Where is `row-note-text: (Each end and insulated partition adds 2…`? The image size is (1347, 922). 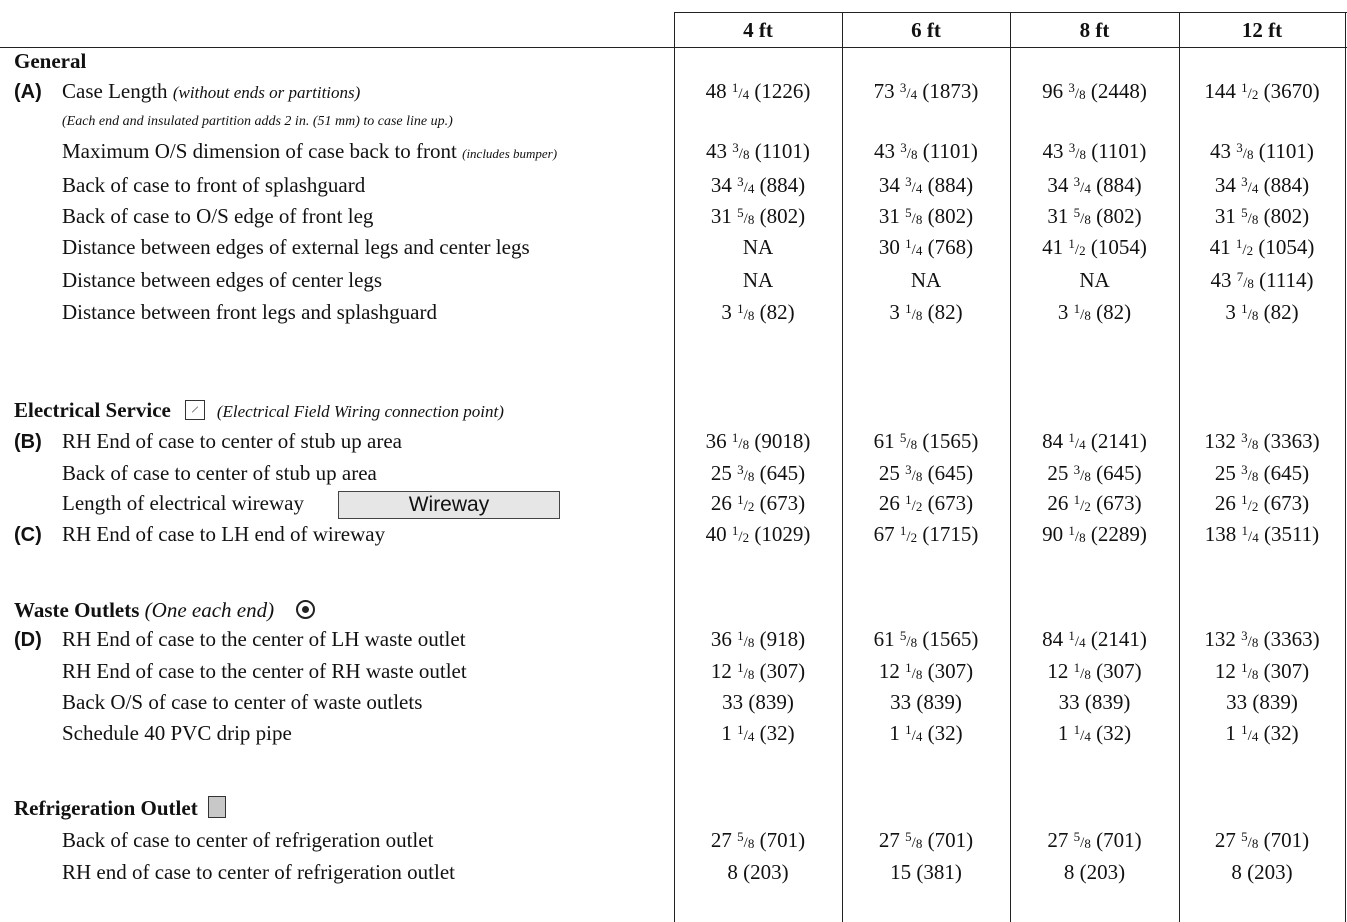 row-note-text: (Each end and insulated partition adds 2… is located at coordinates (257, 121).